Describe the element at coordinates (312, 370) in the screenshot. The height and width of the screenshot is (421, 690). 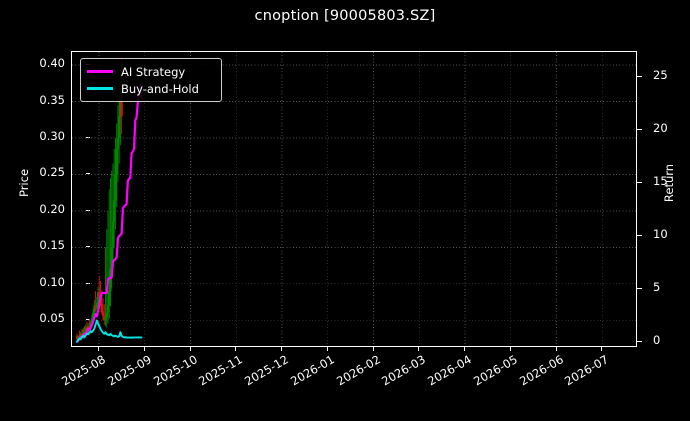
I see `x-tick-label: 2026-01` at that location.